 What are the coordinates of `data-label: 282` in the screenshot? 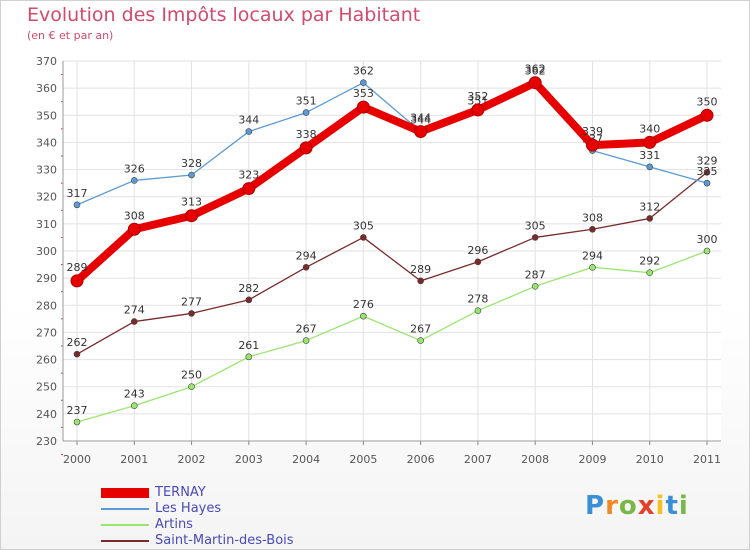 It's located at (248, 288).